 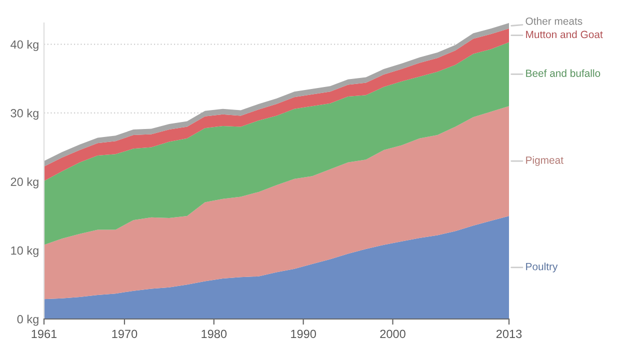 What do you see at coordinates (554, 21) in the screenshot?
I see `series-label: Other meats` at bounding box center [554, 21].